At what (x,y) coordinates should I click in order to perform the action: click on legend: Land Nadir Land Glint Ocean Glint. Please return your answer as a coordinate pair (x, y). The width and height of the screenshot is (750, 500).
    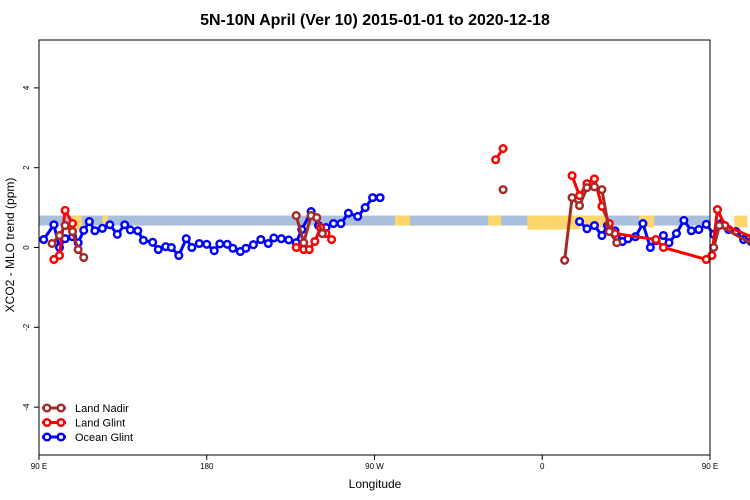
    Looking at the image, I should click on (87, 423).